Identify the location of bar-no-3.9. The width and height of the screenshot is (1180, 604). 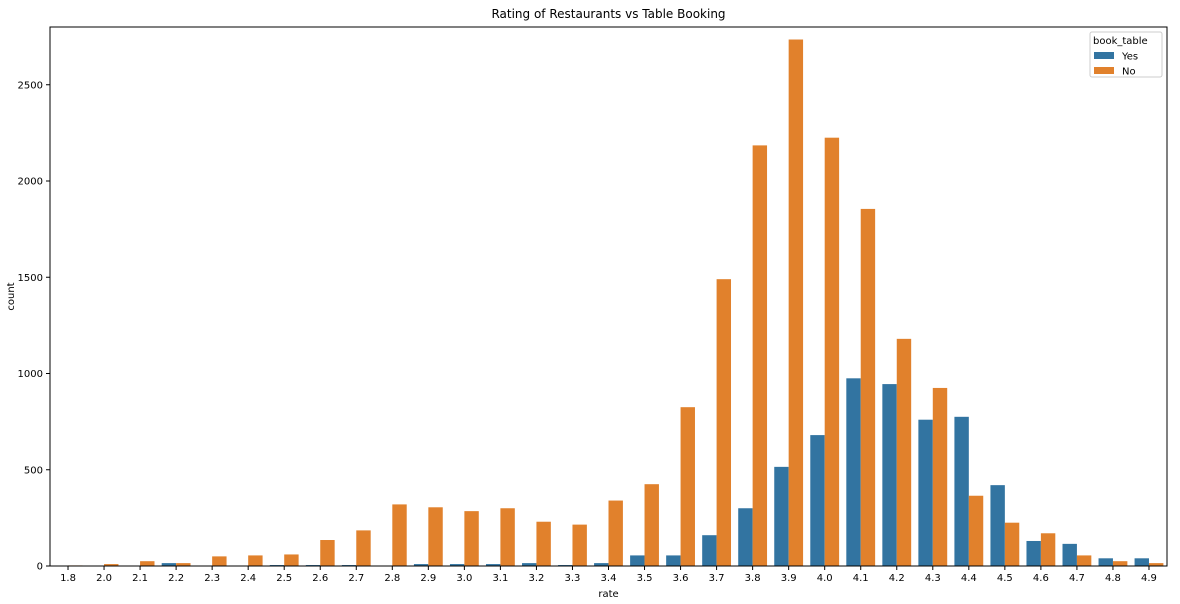
(796, 302).